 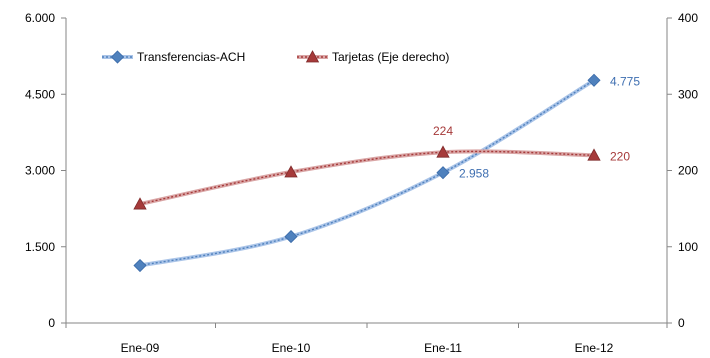 What do you see at coordinates (681, 323) in the screenshot?
I see `y-right-tick-label: 0` at bounding box center [681, 323].